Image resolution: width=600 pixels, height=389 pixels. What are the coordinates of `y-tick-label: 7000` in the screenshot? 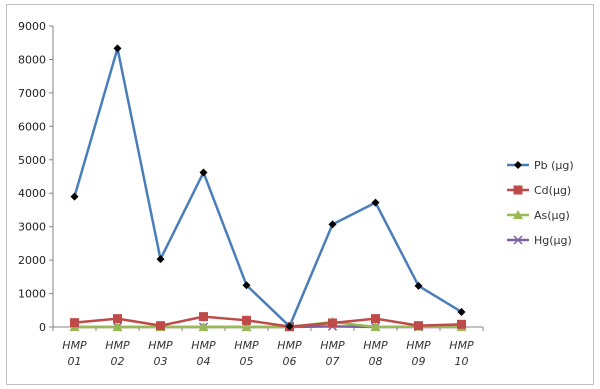 It's located at (32, 93).